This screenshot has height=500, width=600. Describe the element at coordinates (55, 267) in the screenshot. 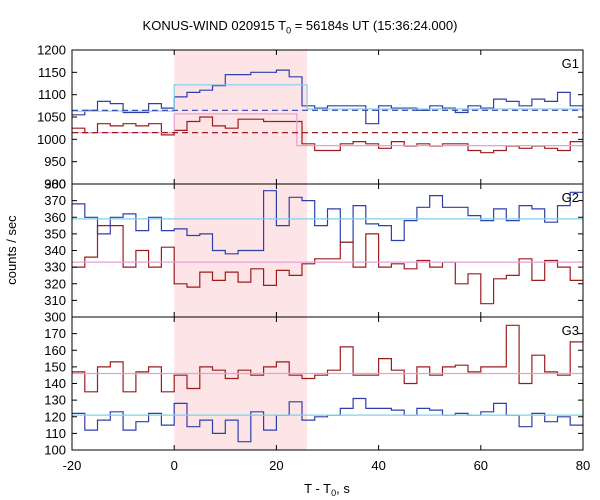

I see `y-tick-label: 330` at that location.